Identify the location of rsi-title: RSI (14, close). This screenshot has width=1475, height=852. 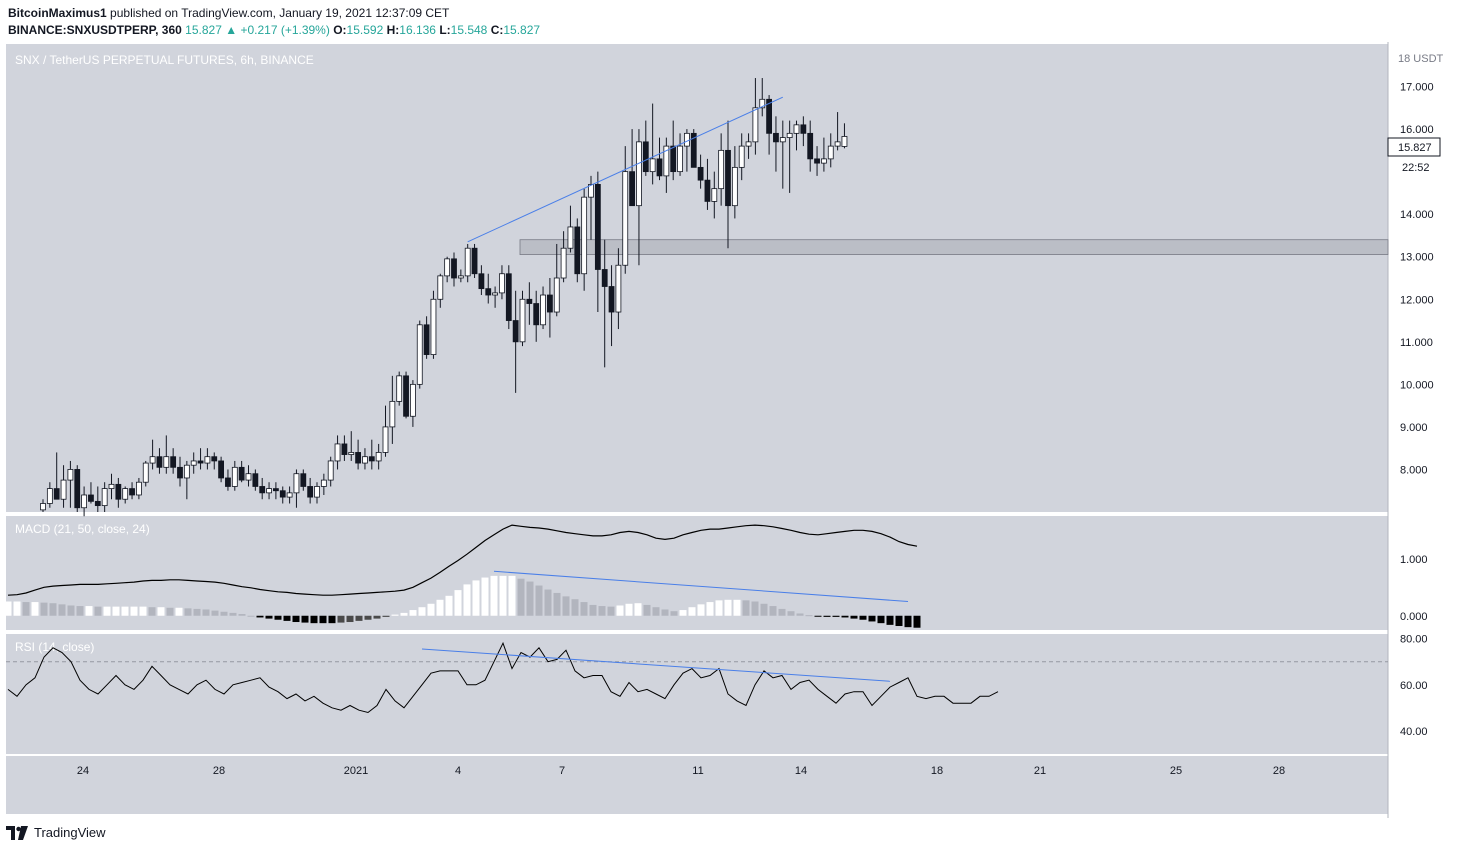
(54, 647).